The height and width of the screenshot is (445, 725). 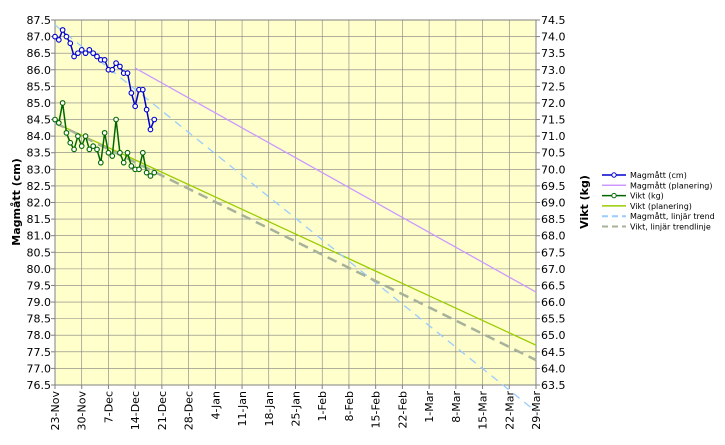 What do you see at coordinates (553, 186) in the screenshot?
I see `y-right-tick-label: 69.5` at bounding box center [553, 186].